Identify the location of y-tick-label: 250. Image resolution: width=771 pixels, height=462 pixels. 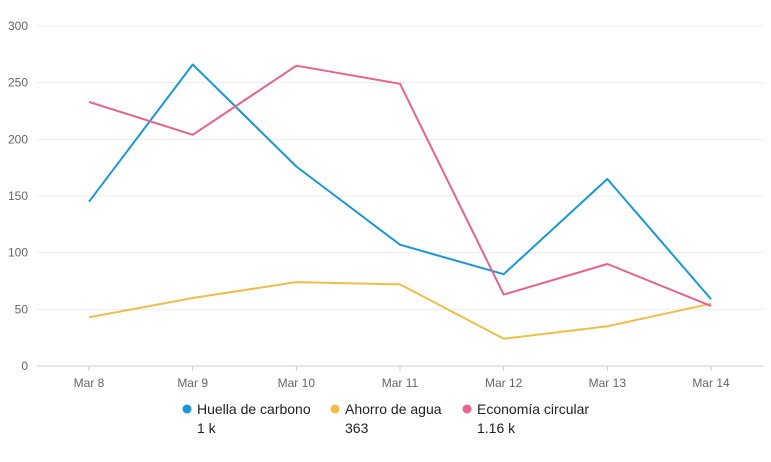
(18, 83).